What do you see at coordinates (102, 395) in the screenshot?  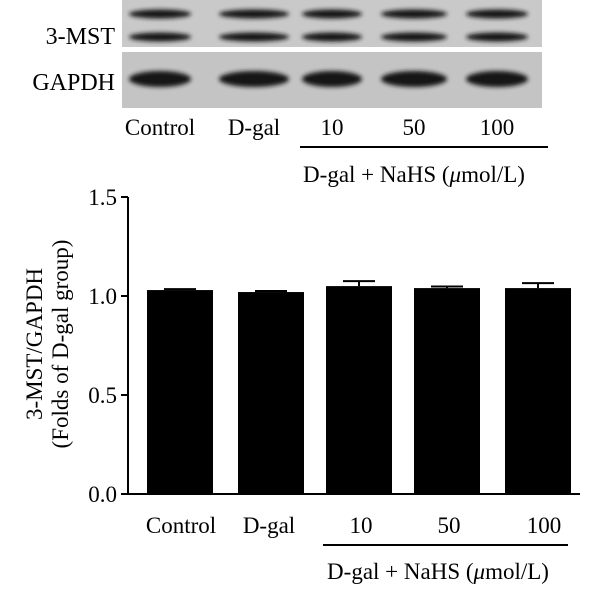 I see `y-tick-label: 0.5` at bounding box center [102, 395].